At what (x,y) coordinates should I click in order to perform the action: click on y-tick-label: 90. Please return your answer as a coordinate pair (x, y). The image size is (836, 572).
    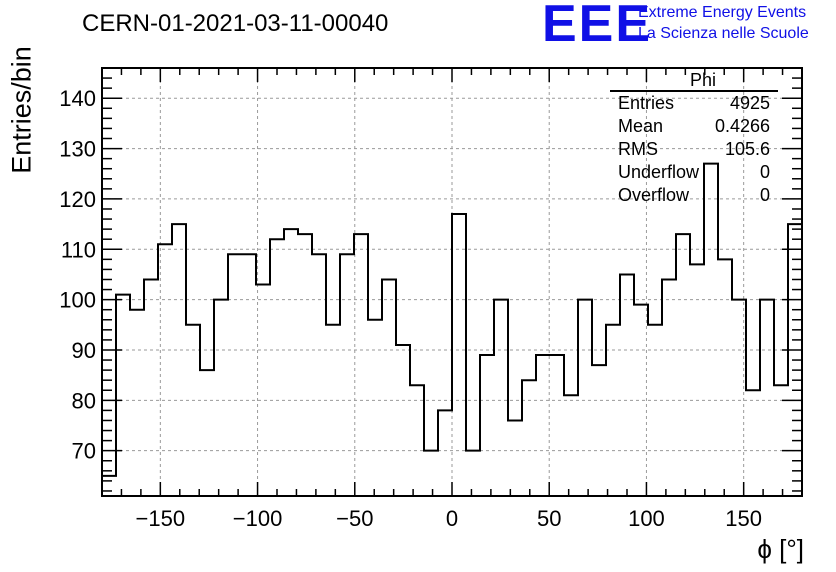
    Looking at the image, I should click on (84, 350).